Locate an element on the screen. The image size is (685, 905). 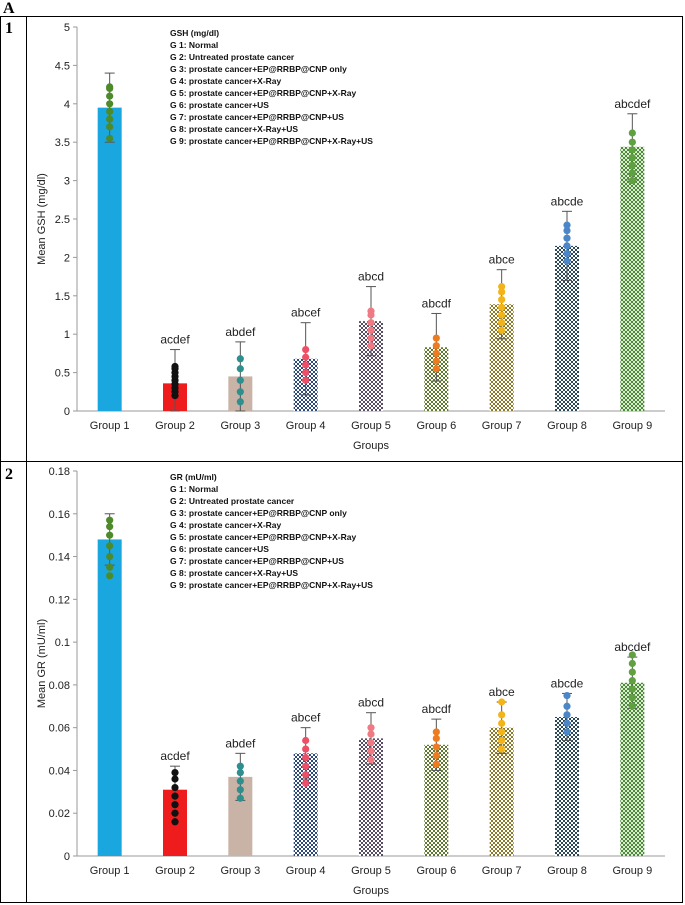
row-label-1: 1 is located at coordinates (9, 28).